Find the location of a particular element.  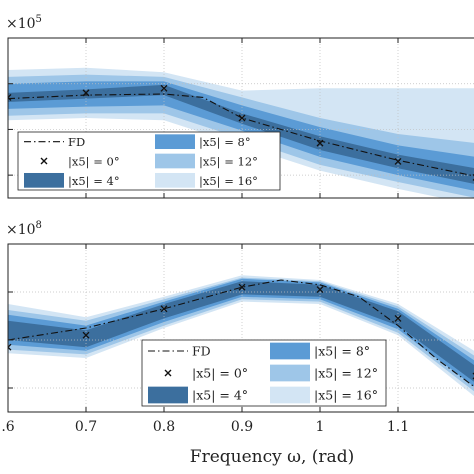

axis-multiplier: ×10⁸ is located at coordinates (24, 229).